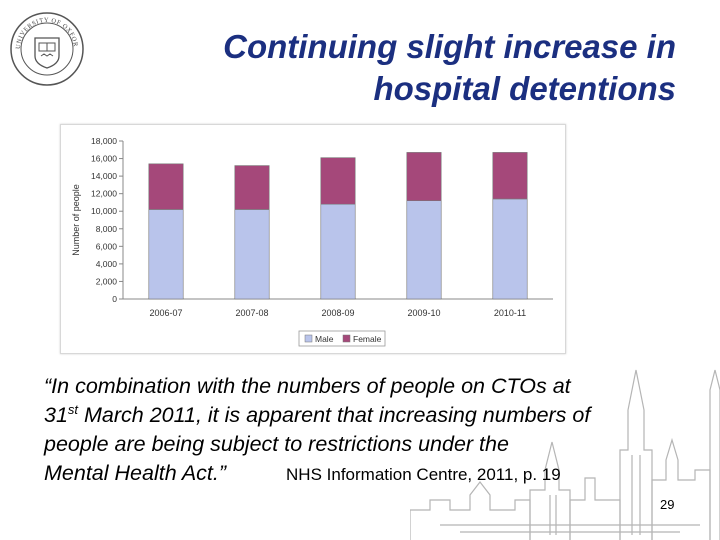 The height and width of the screenshot is (540, 720). Describe the element at coordinates (107, 229) in the screenshot. I see `y-tick-label: 8,000` at that location.